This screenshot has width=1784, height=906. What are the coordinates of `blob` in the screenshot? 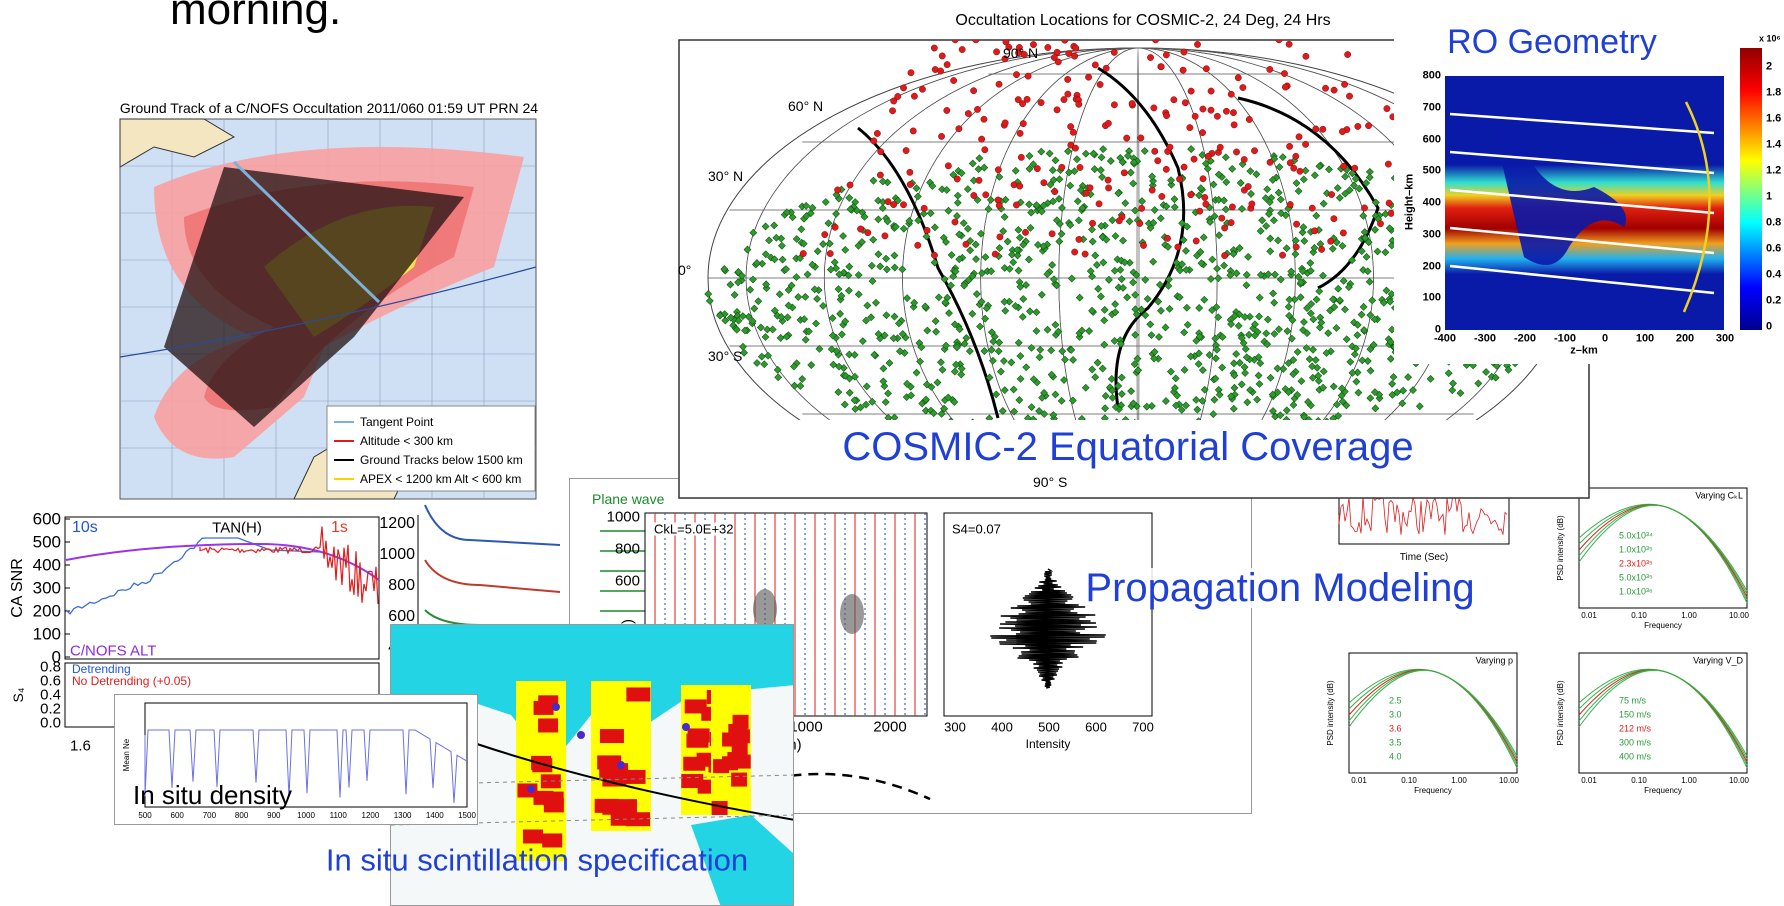 It's located at (765, 609).